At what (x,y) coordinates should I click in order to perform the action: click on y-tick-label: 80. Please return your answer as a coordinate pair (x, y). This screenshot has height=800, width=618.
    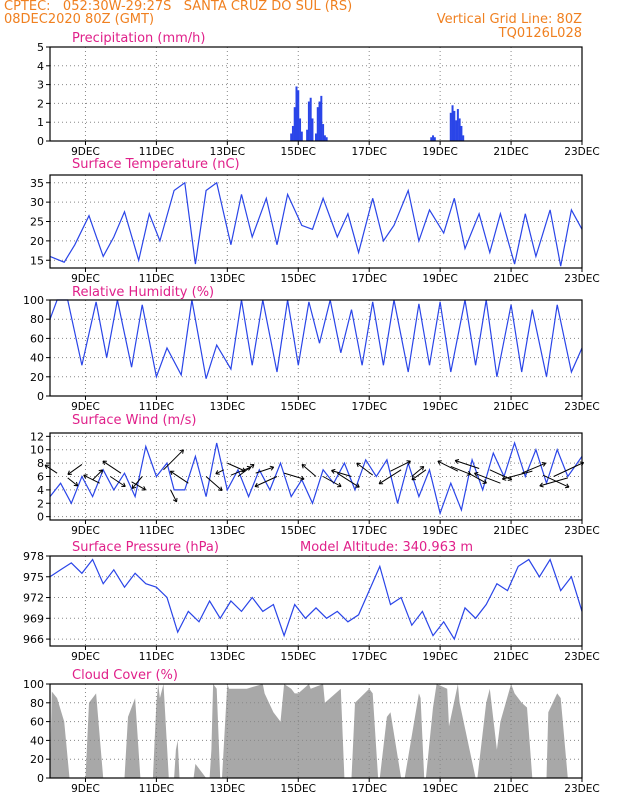
    Looking at the image, I should click on (37, 319).